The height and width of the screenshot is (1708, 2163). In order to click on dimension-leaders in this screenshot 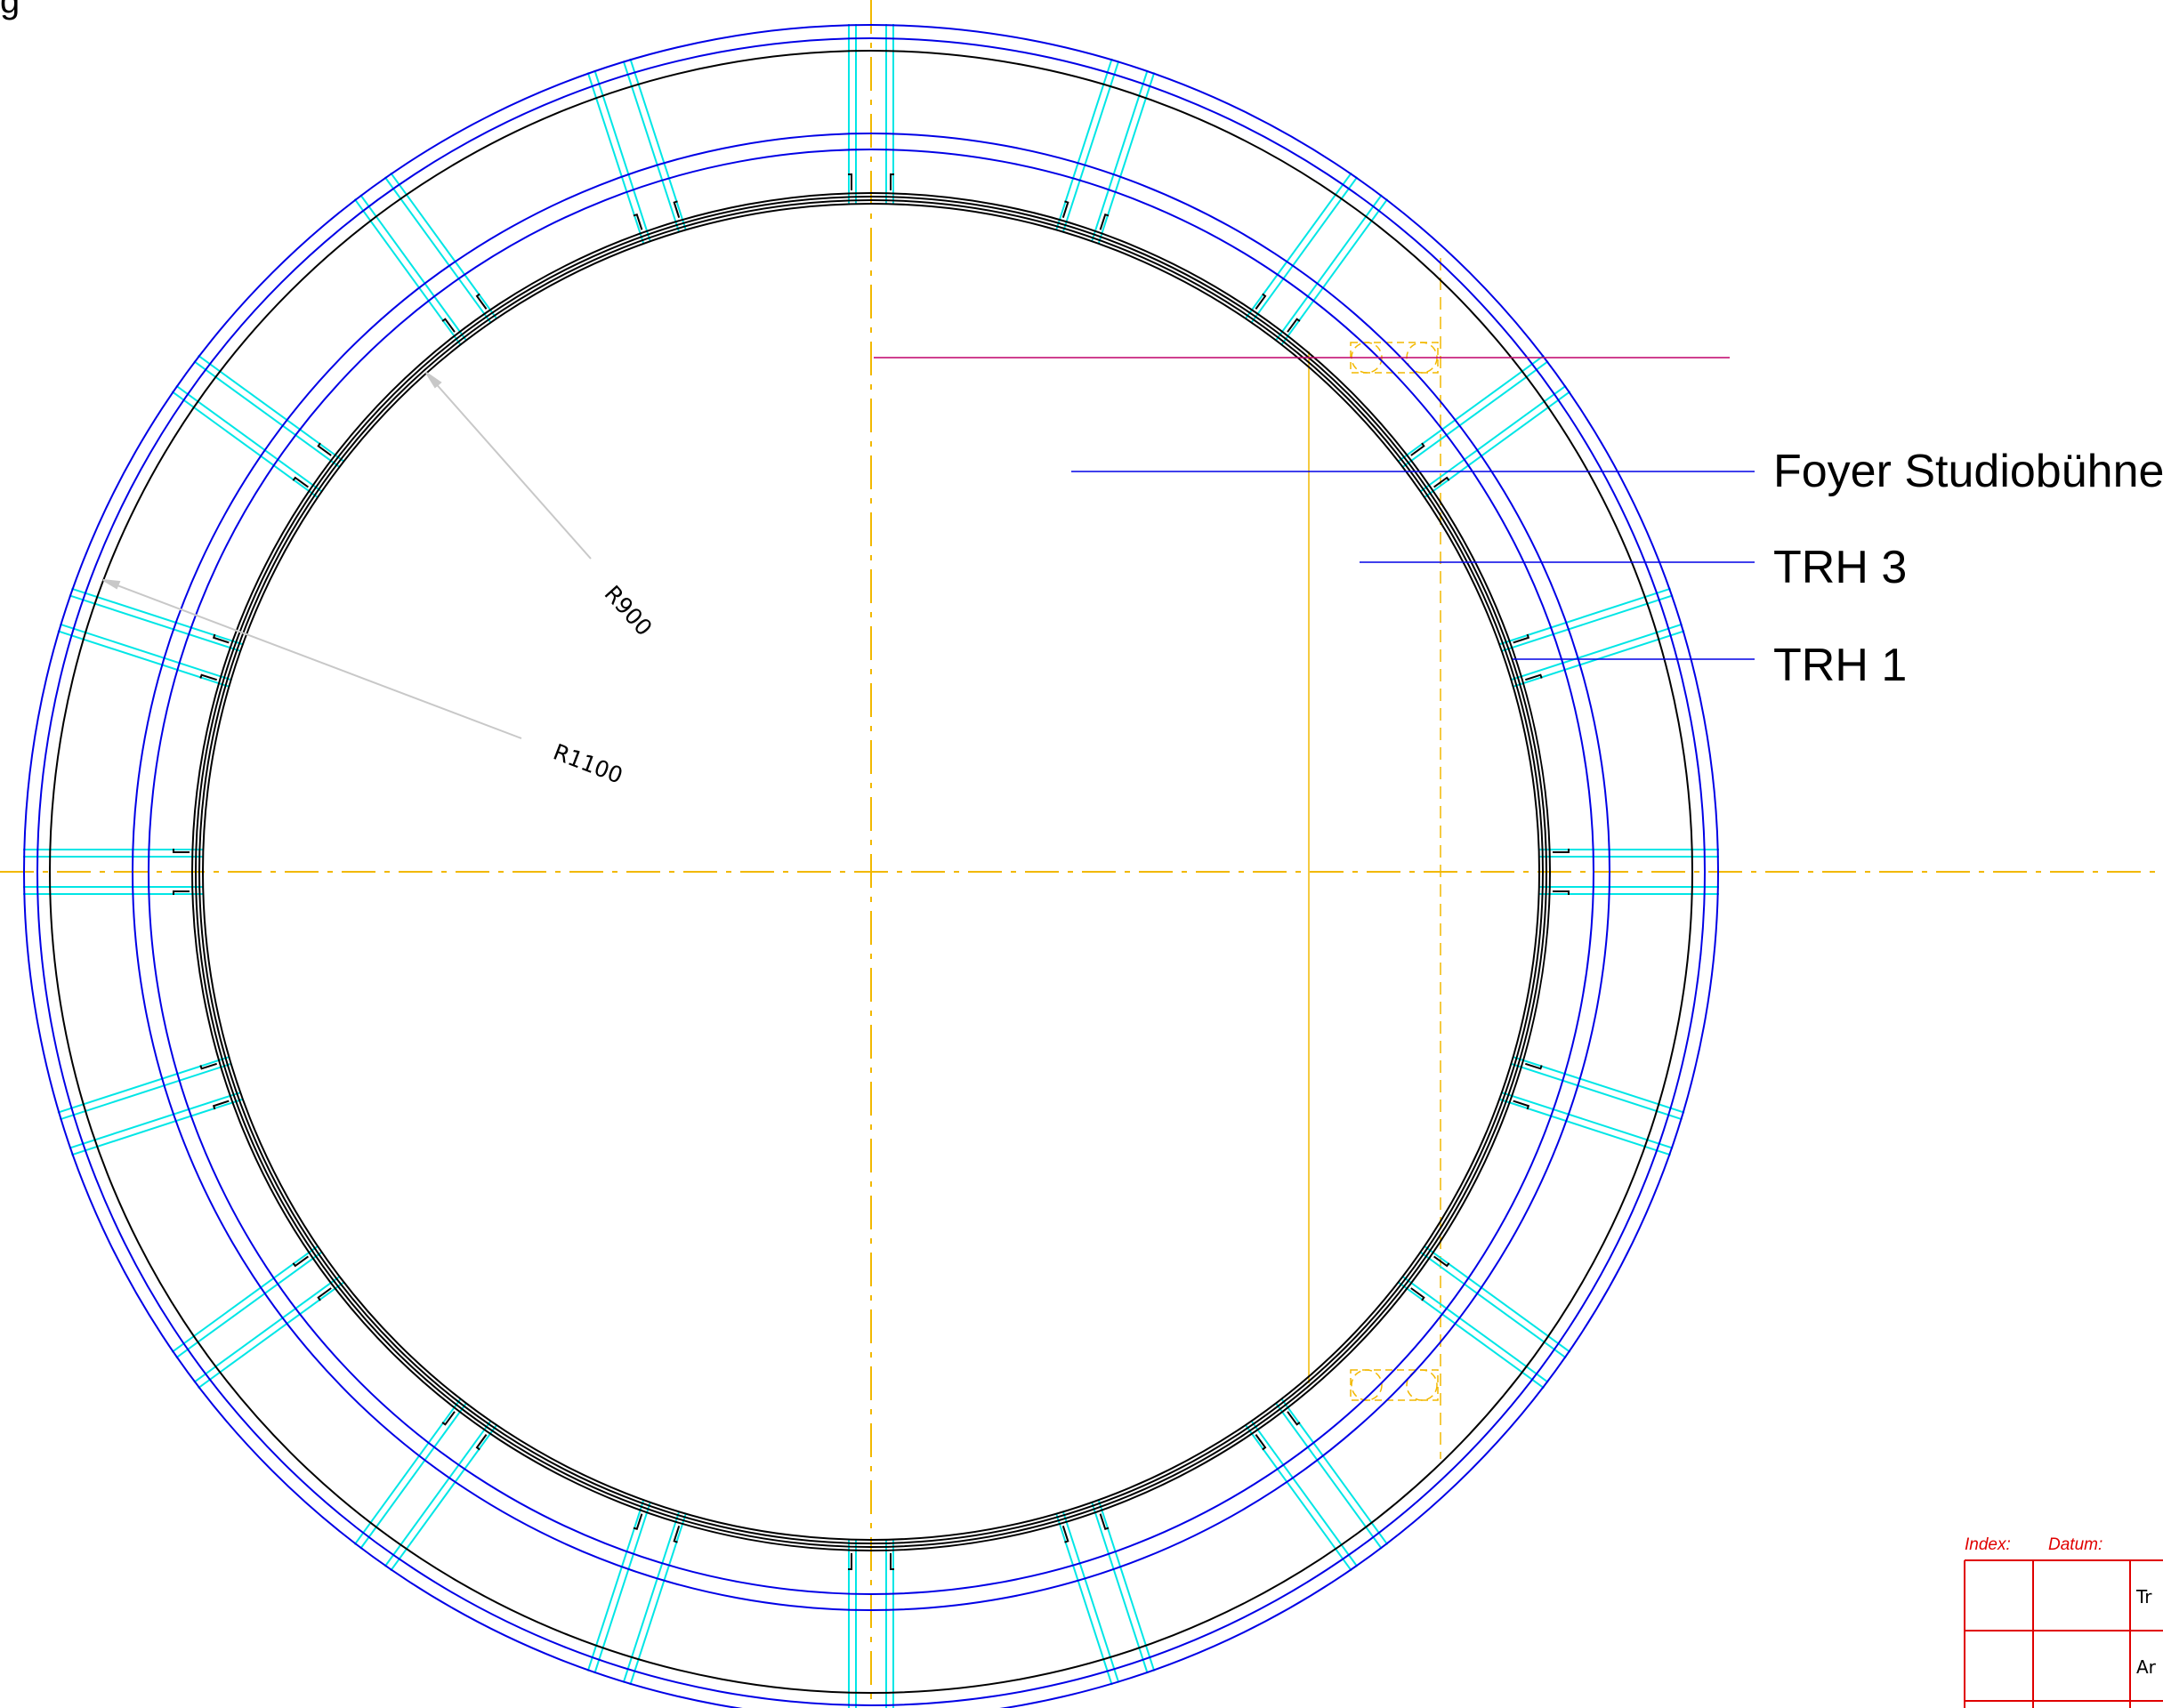, I will do `click(347, 555)`.